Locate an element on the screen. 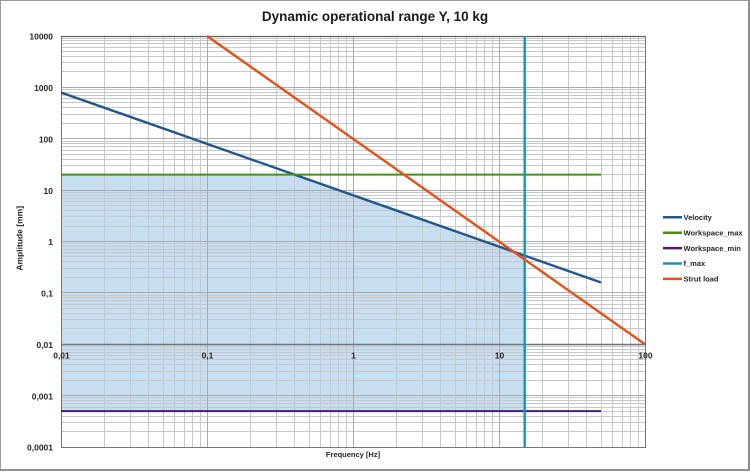  svg-text: 10000 is located at coordinates (41, 37).